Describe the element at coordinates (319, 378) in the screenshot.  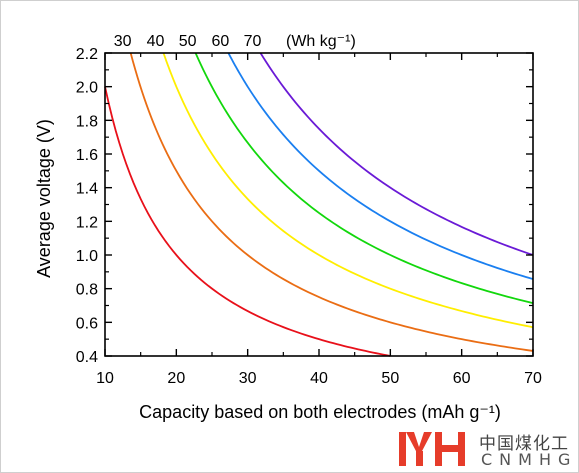
I see `x-tick-label: 40` at that location.